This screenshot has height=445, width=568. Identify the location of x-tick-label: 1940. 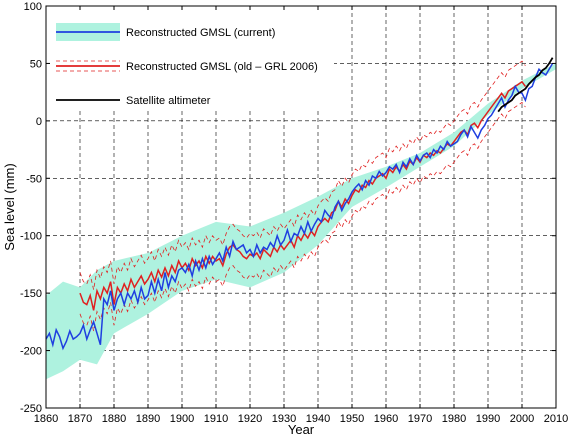
(318, 419).